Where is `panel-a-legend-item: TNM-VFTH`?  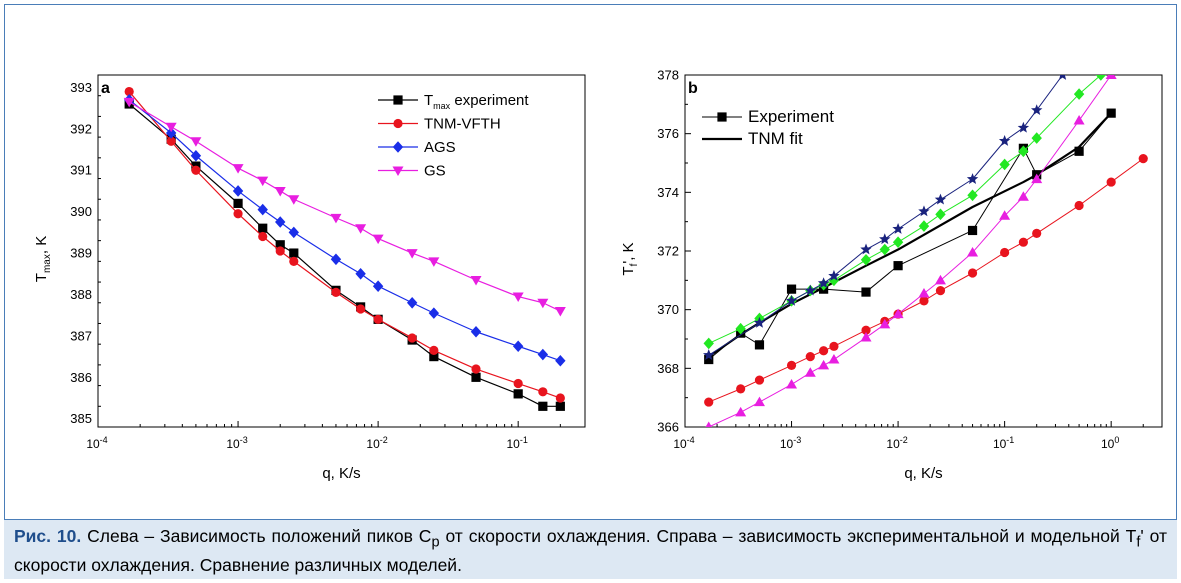 panel-a-legend-item: TNM-VFTH is located at coordinates (439, 124).